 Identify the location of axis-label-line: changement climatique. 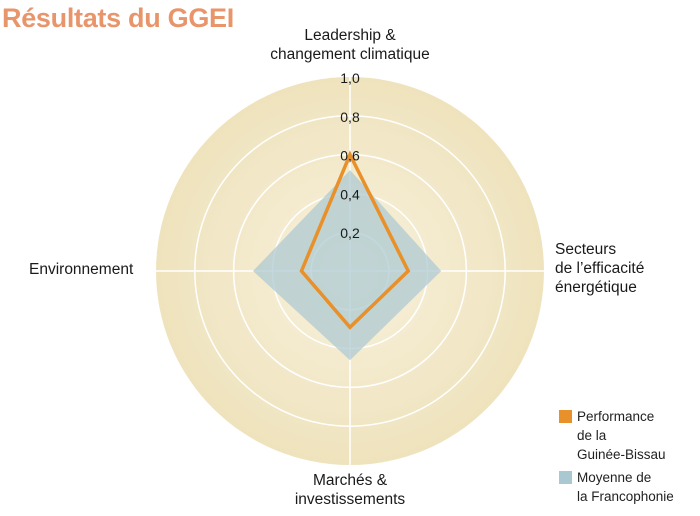
(350, 54).